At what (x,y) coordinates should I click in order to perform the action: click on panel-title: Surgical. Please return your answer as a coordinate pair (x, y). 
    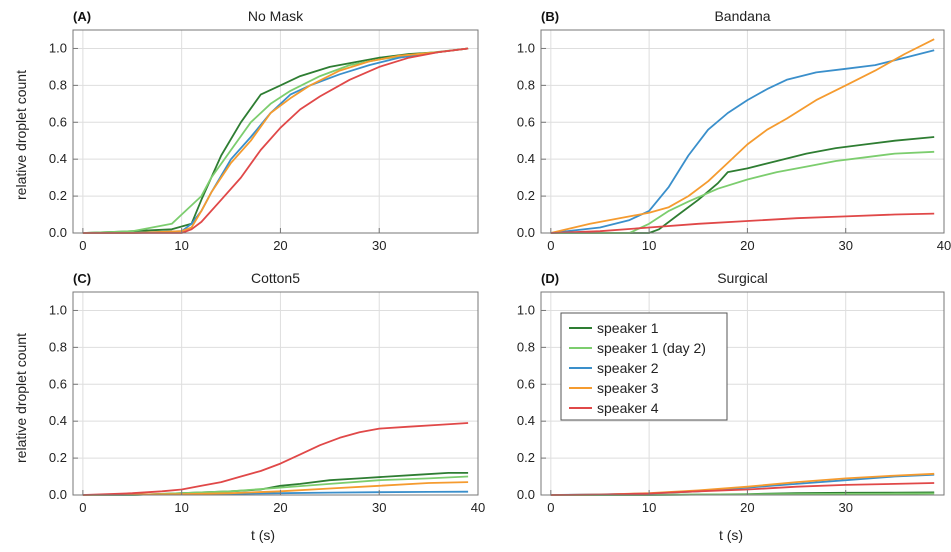
    Looking at the image, I should click on (742, 278).